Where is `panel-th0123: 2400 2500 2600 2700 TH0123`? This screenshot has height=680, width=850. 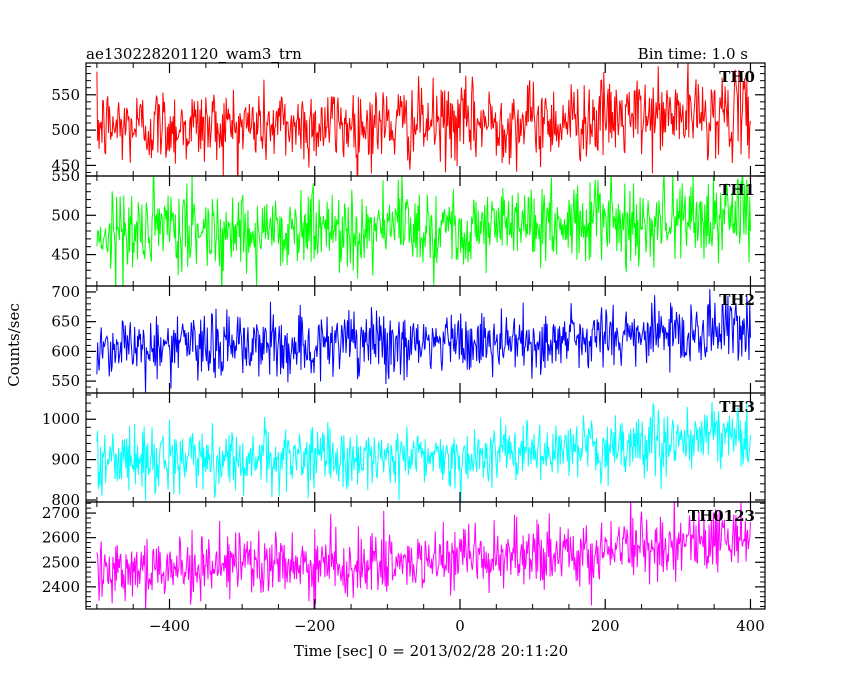
panel-th0123: 2400 2500 2600 2700 TH0123 is located at coordinates (404, 555).